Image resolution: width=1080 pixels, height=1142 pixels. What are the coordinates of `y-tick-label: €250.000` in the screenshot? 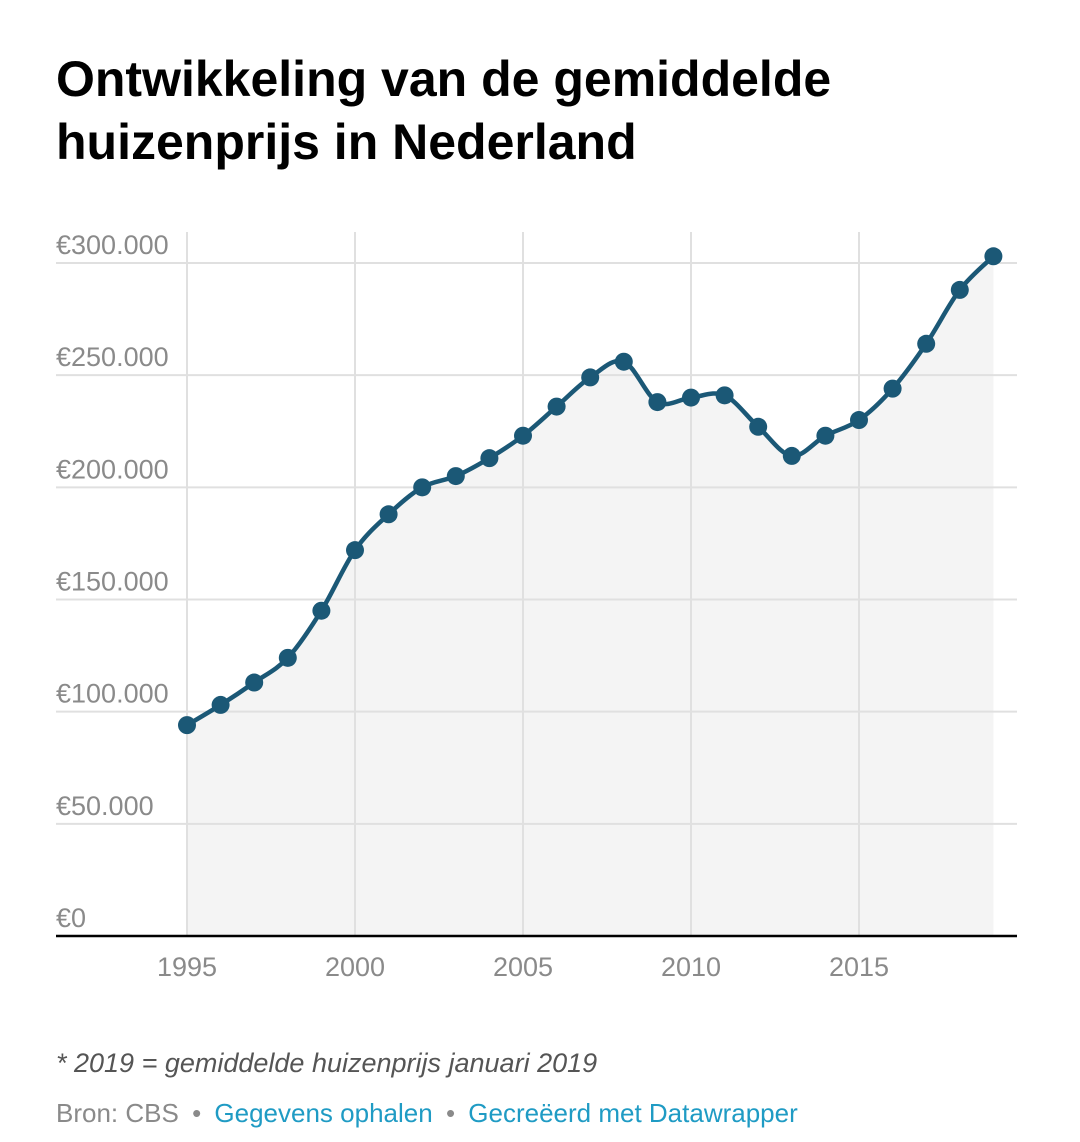 It's located at (112, 357).